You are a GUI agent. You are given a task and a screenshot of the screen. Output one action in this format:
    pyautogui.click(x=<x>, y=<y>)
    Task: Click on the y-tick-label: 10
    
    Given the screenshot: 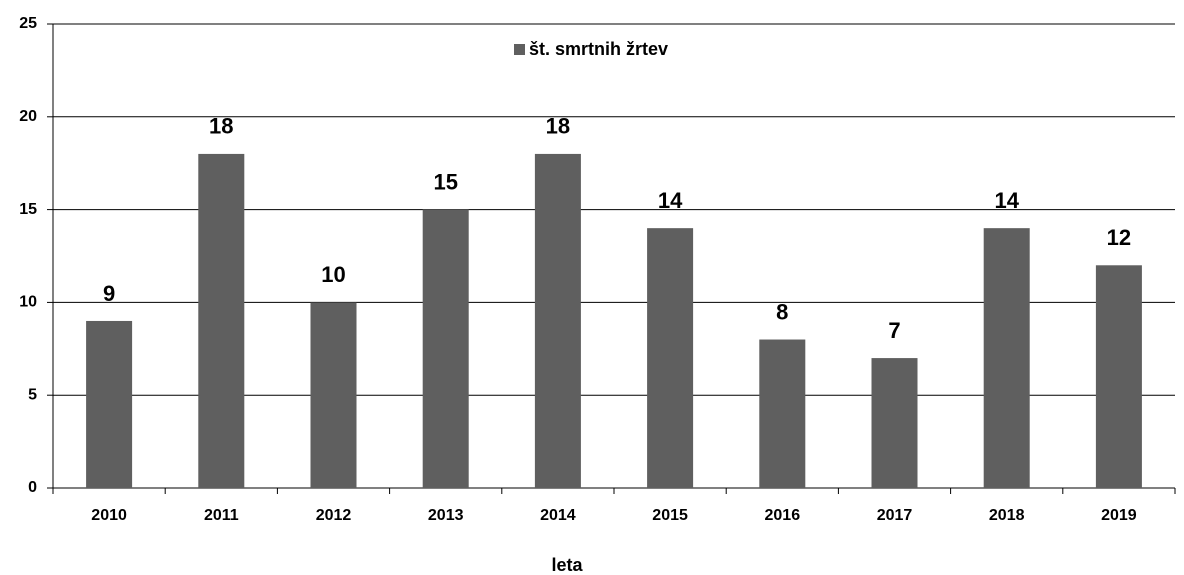 What is the action you would take?
    pyautogui.click(x=28, y=302)
    